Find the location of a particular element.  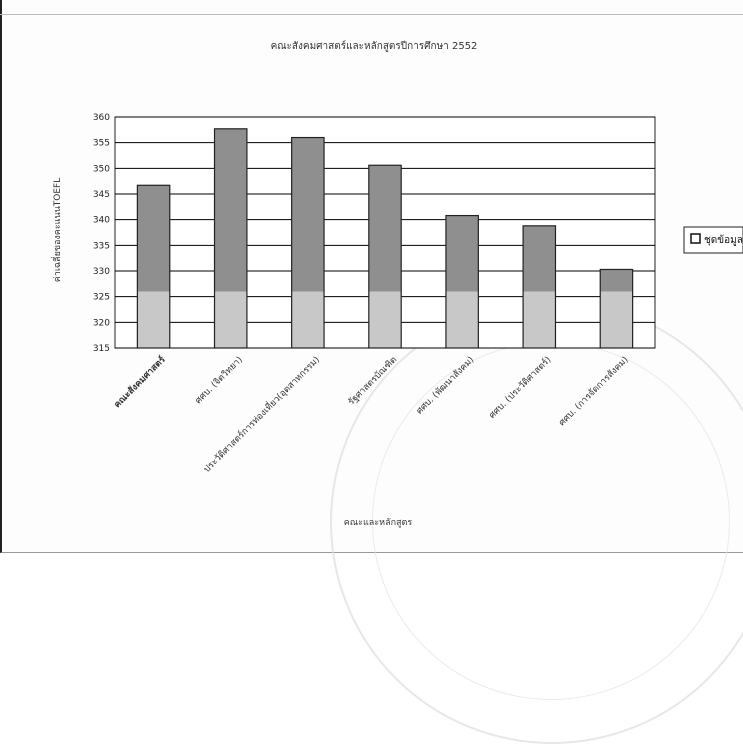

x-axis-label: คณะและหลักสูตร is located at coordinates (378, 523).